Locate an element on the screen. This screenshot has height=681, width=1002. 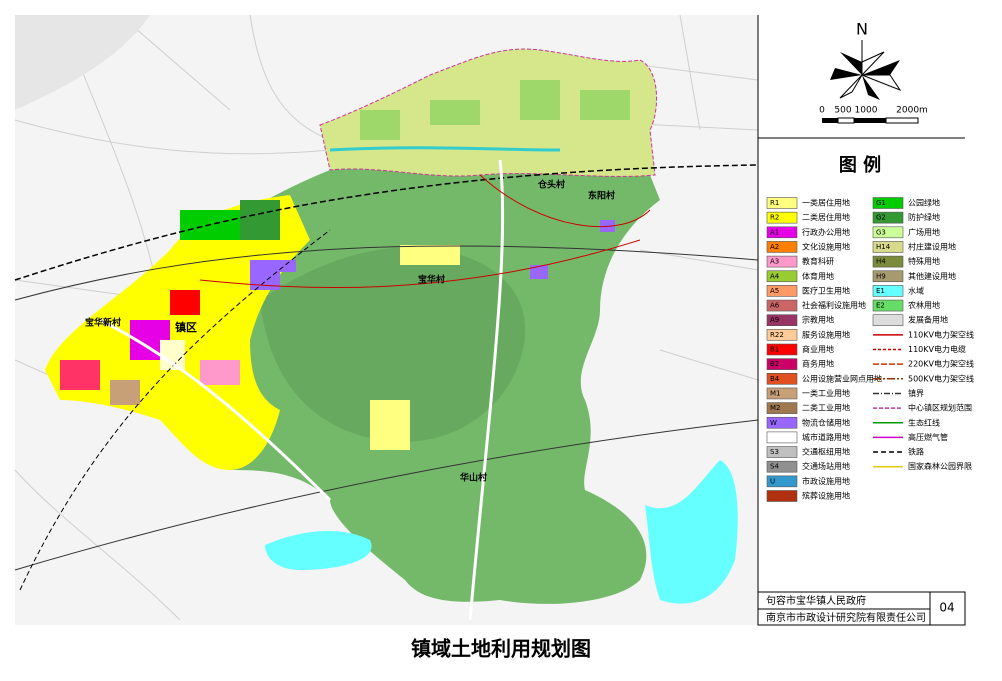
legend-code: R22 is located at coordinates (777, 335).